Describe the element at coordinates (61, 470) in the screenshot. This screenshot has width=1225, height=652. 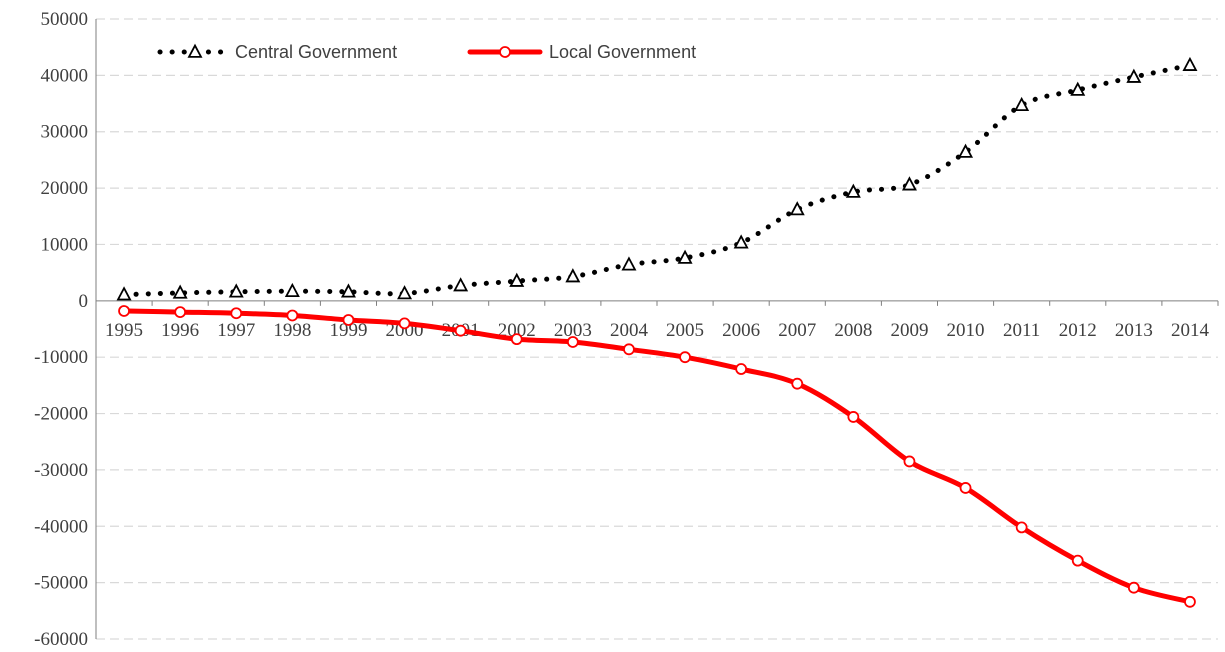
I see `y-tick-label: -30000` at that location.